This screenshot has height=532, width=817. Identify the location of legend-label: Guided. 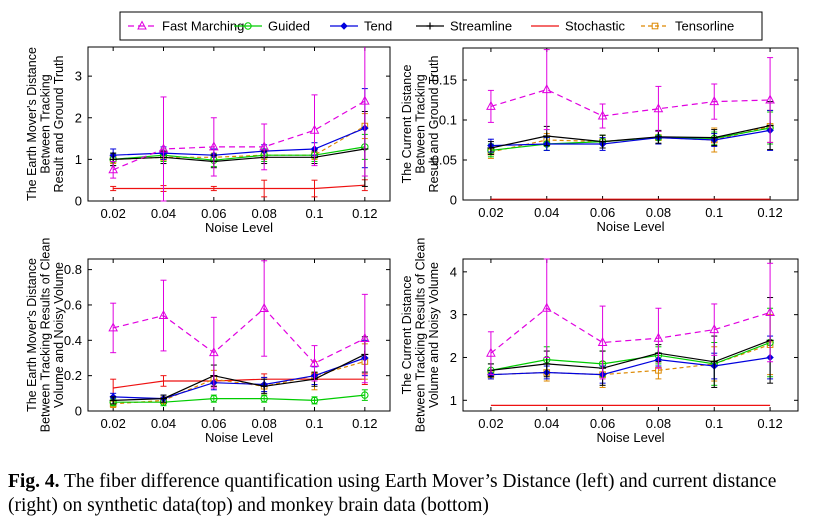
(289, 26).